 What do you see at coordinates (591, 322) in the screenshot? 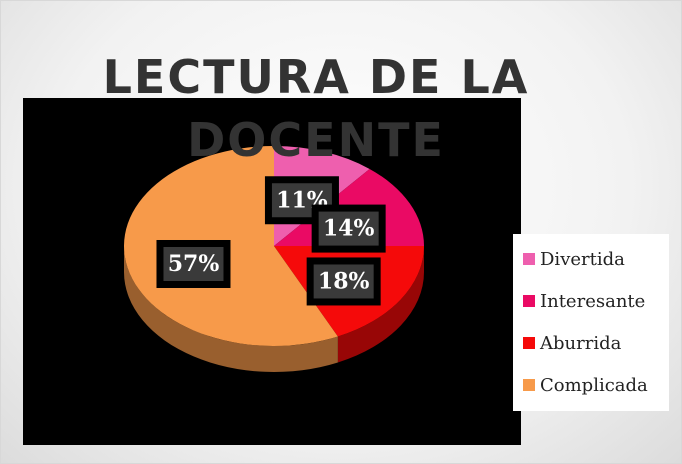
I see `legend-box` at bounding box center [591, 322].